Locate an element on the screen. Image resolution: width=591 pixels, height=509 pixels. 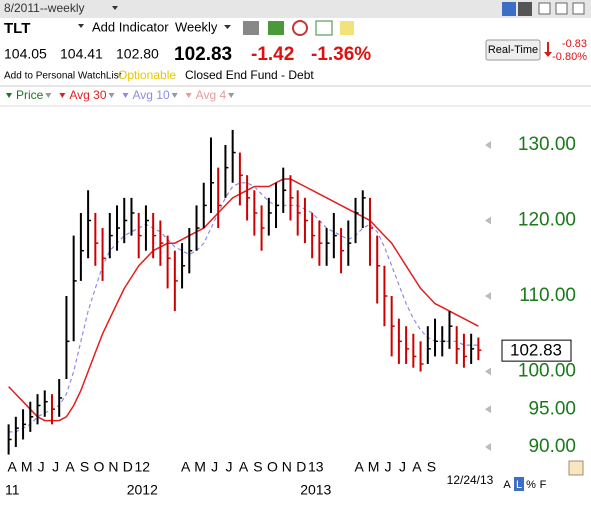
tv-icon is located at coordinates (525, 9).